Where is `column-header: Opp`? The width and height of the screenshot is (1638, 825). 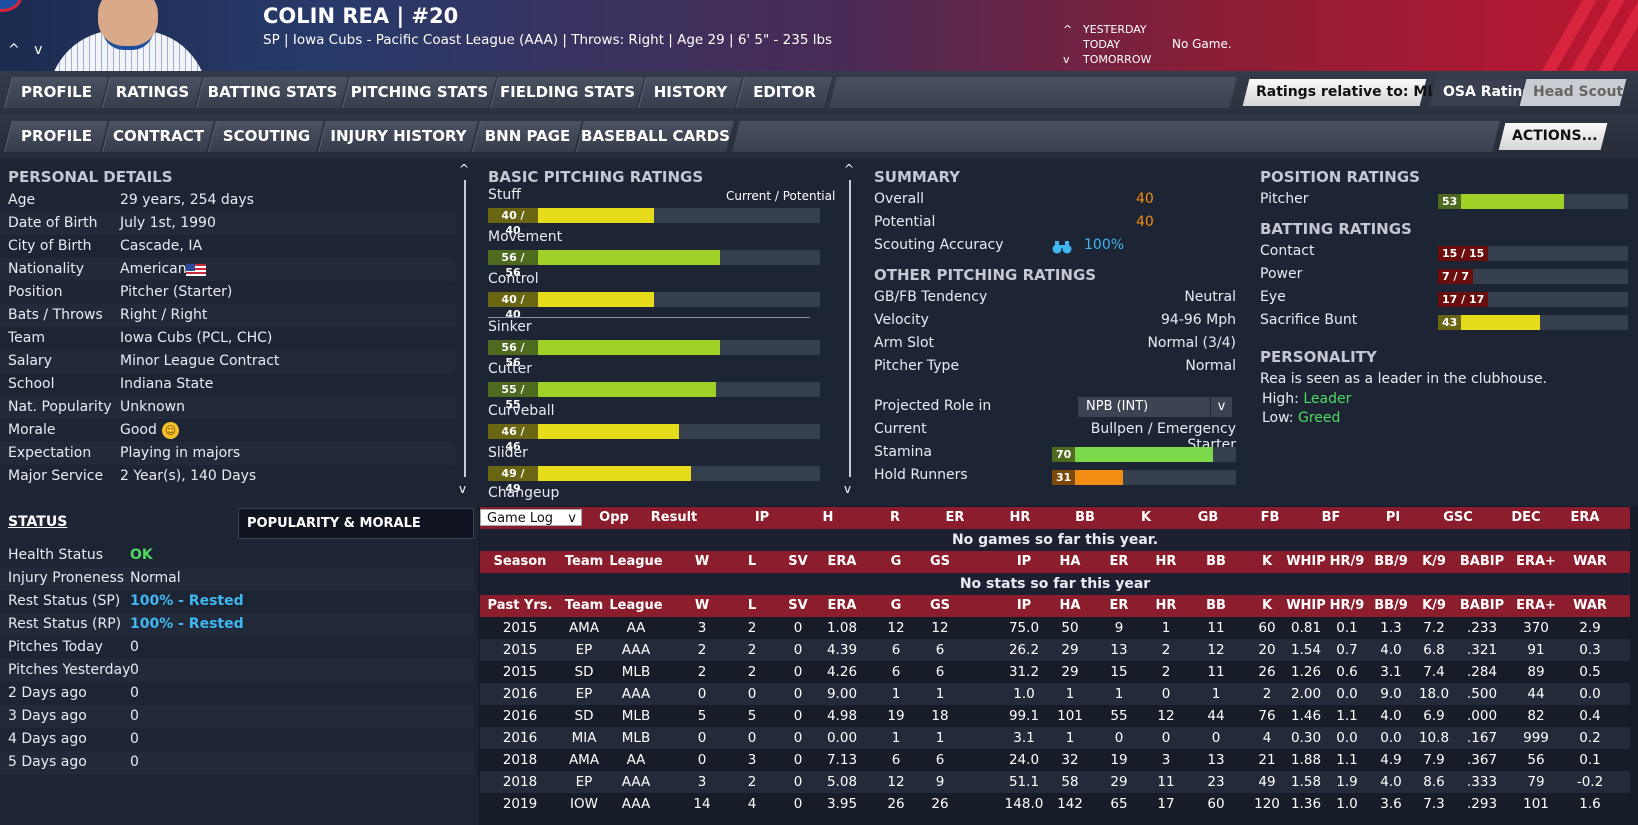
column-header: Opp is located at coordinates (614, 517).